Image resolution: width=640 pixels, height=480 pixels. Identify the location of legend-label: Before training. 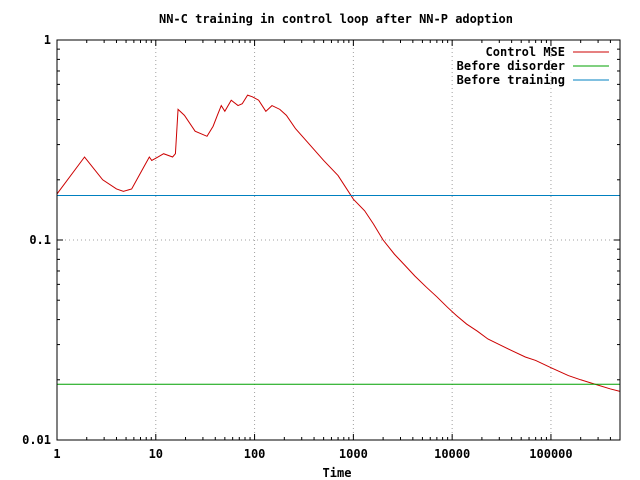
(511, 80).